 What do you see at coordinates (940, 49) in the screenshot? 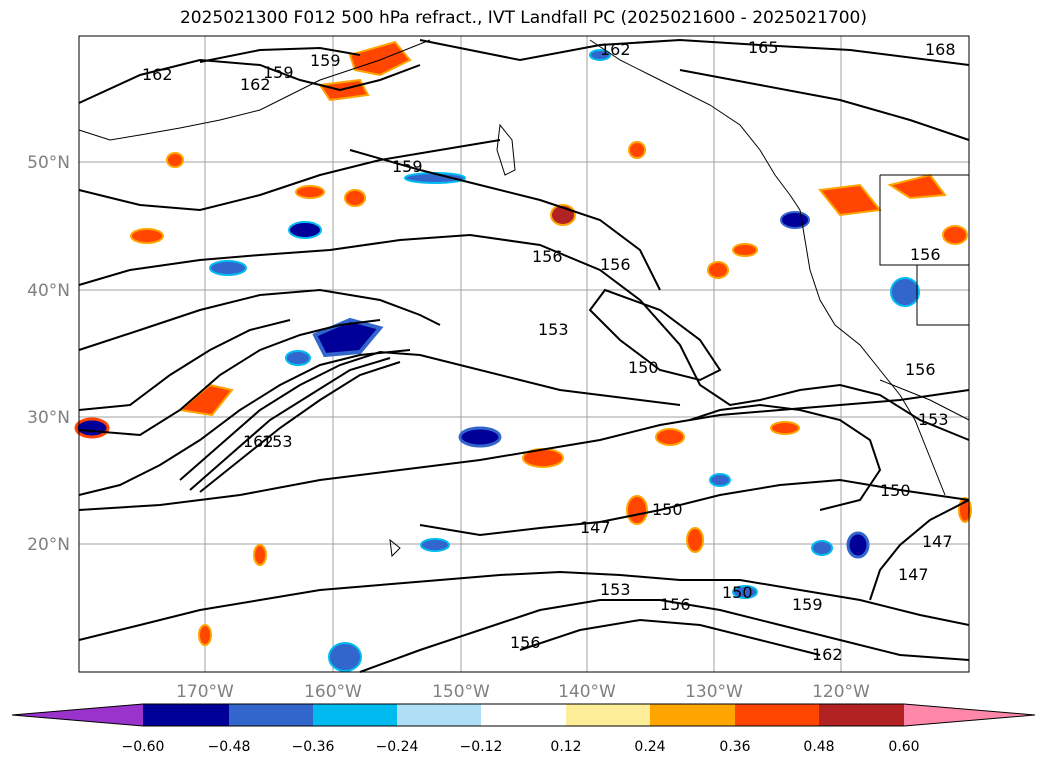
I see `contour-label: 168` at bounding box center [940, 49].